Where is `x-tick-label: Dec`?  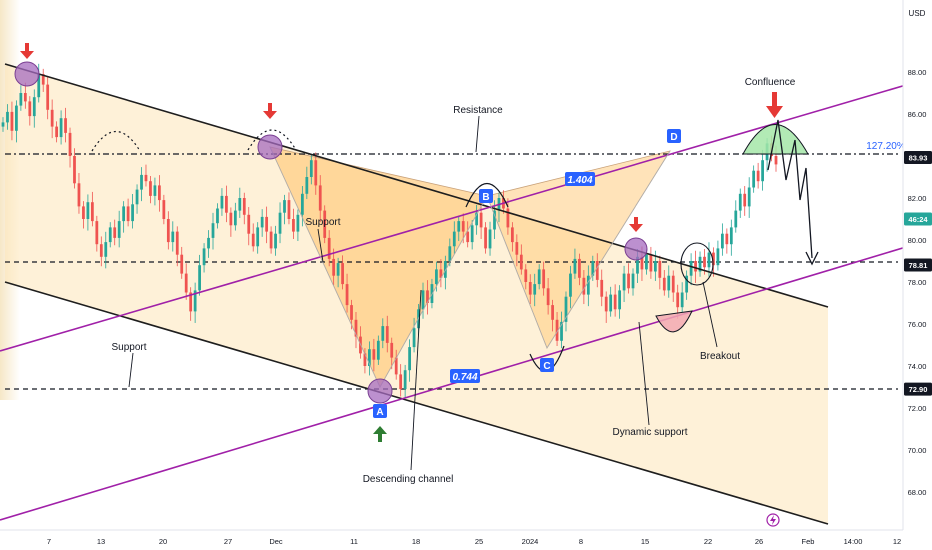
x-tick-label: Dec is located at coordinates (276, 541).